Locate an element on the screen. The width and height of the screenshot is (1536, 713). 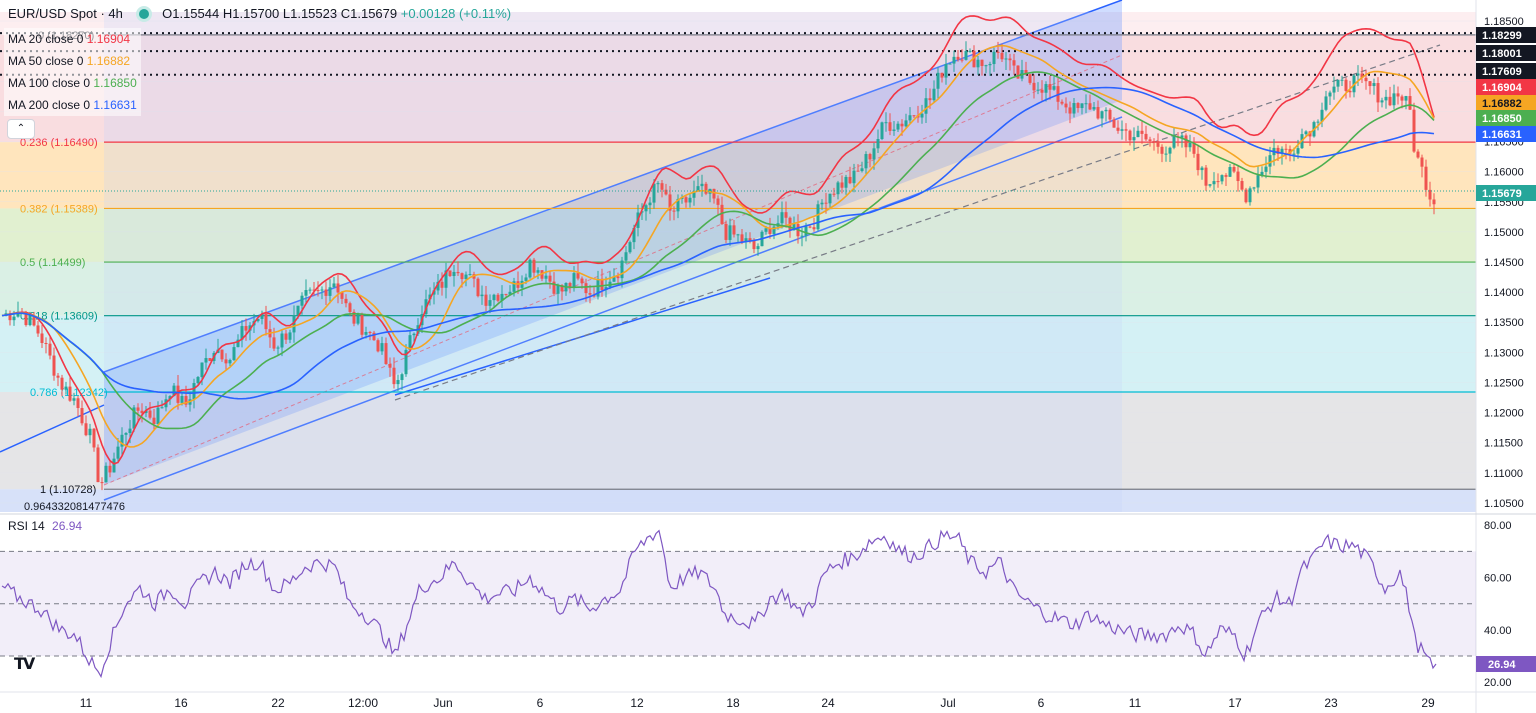
collapse-legend-button: ⌃ is located at coordinates (21, 129).